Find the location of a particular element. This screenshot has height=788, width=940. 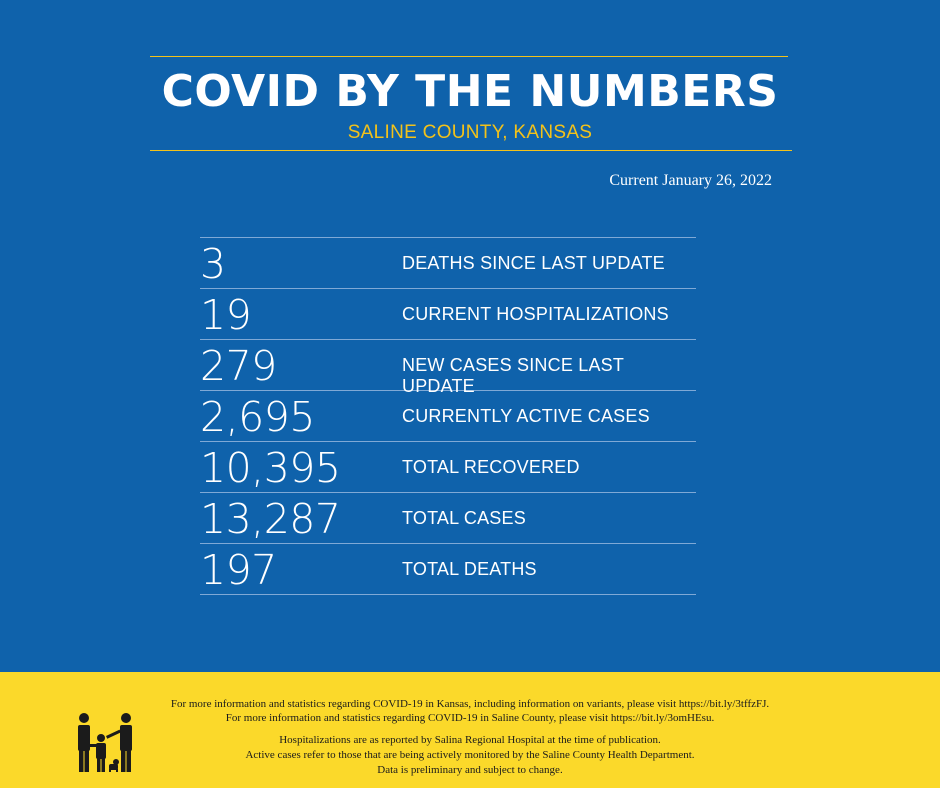

stat-value: 2,695 is located at coordinates (257, 417).